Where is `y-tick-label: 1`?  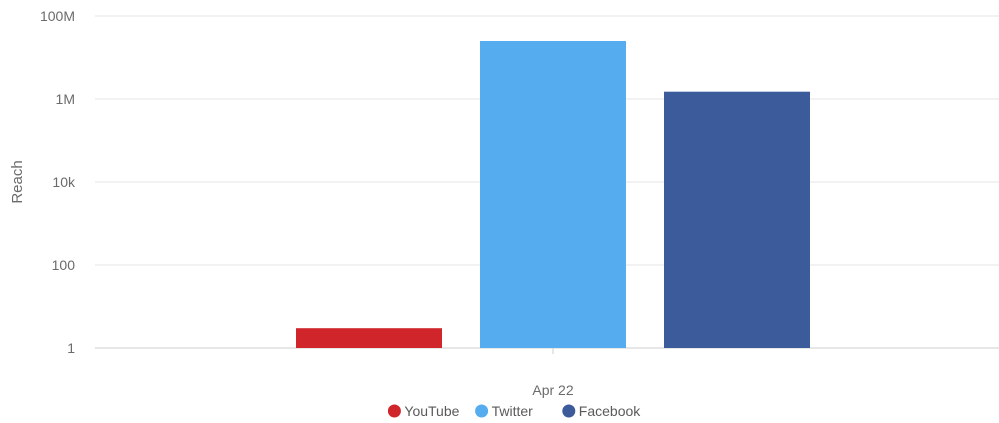
y-tick-label: 1 is located at coordinates (71, 348).